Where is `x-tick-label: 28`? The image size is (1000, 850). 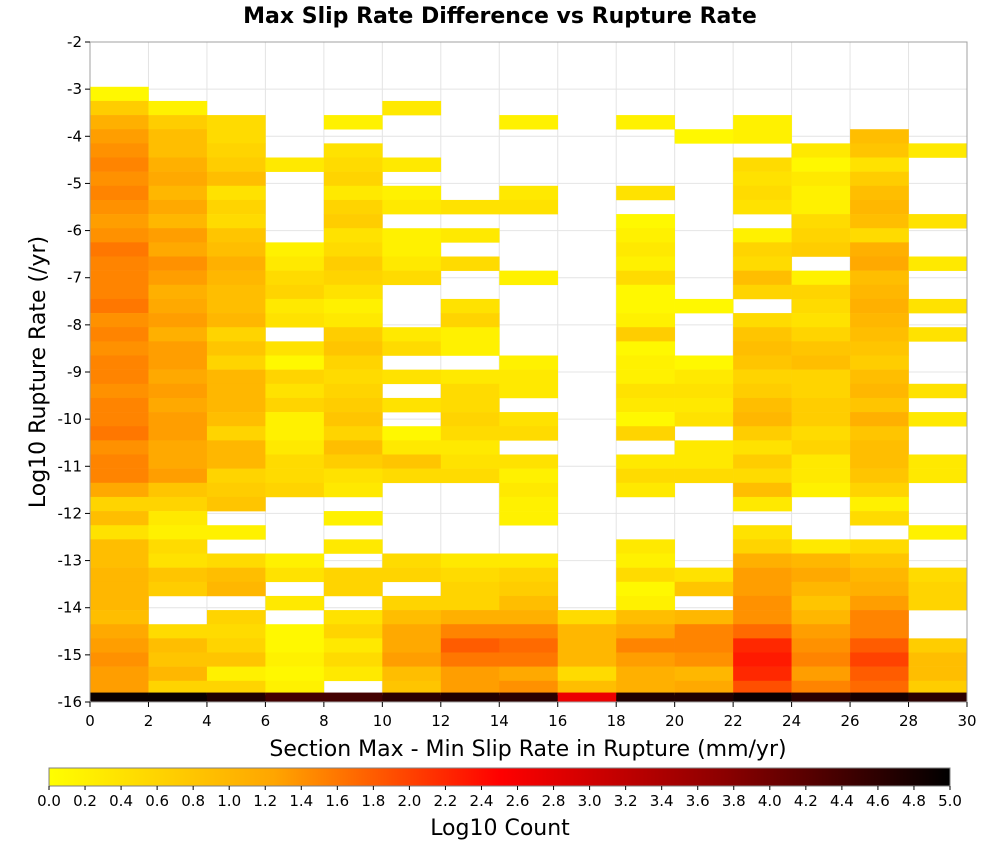
x-tick-label: 28 is located at coordinates (908, 721).